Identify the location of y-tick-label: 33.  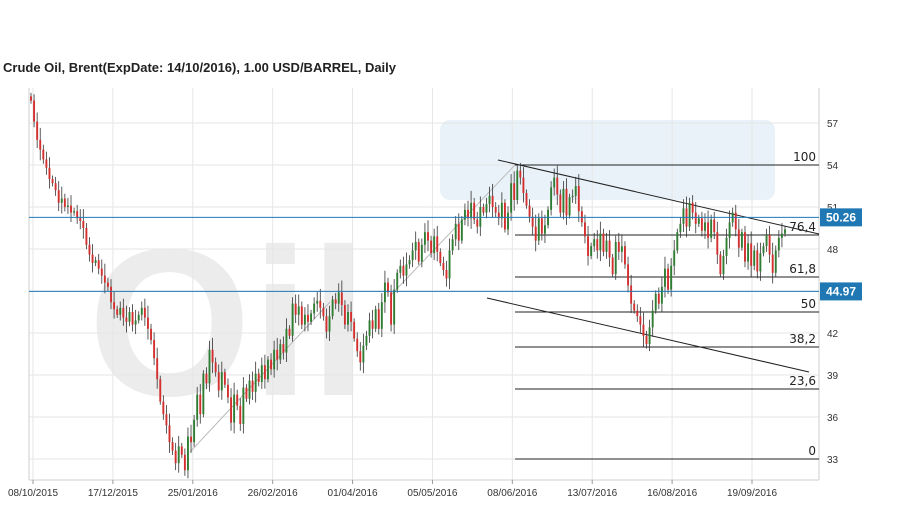
(833, 460).